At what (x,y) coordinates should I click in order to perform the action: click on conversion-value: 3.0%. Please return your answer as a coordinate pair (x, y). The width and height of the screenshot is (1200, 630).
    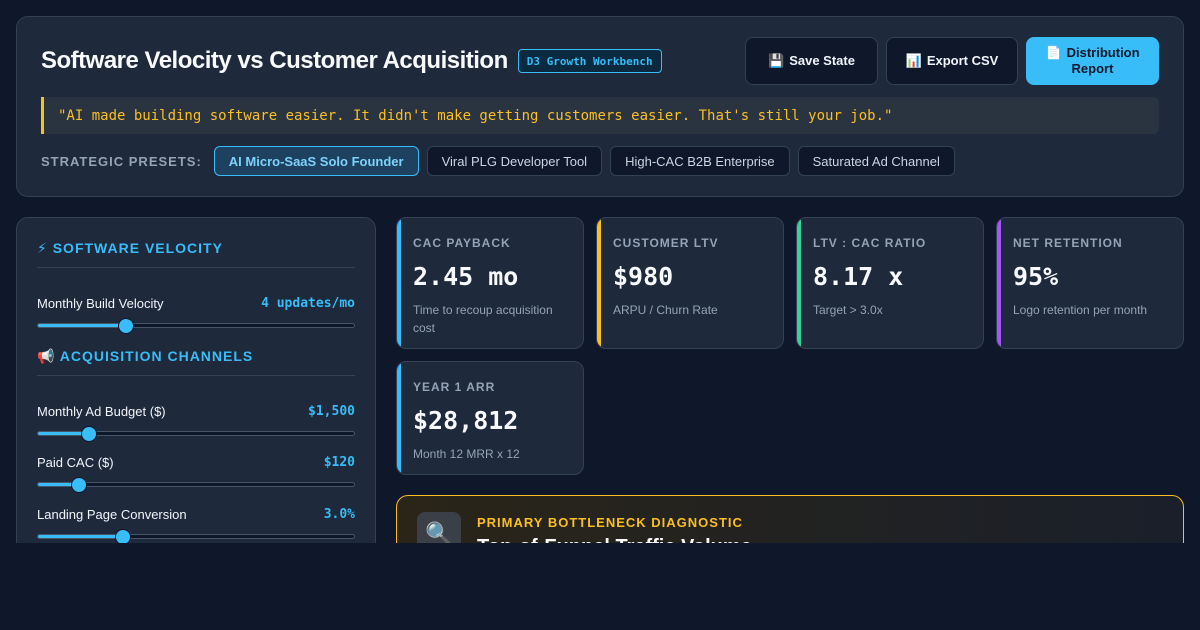
    Looking at the image, I should click on (339, 514).